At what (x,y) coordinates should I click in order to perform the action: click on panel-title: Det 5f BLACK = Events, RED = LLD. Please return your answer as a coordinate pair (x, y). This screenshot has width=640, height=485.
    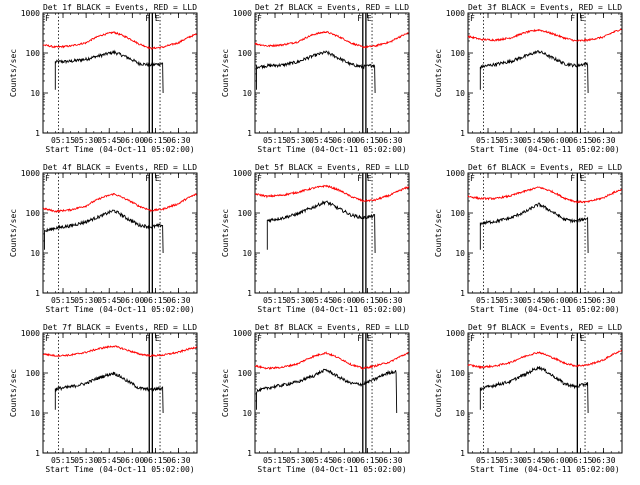
    Looking at the image, I should click on (332, 167).